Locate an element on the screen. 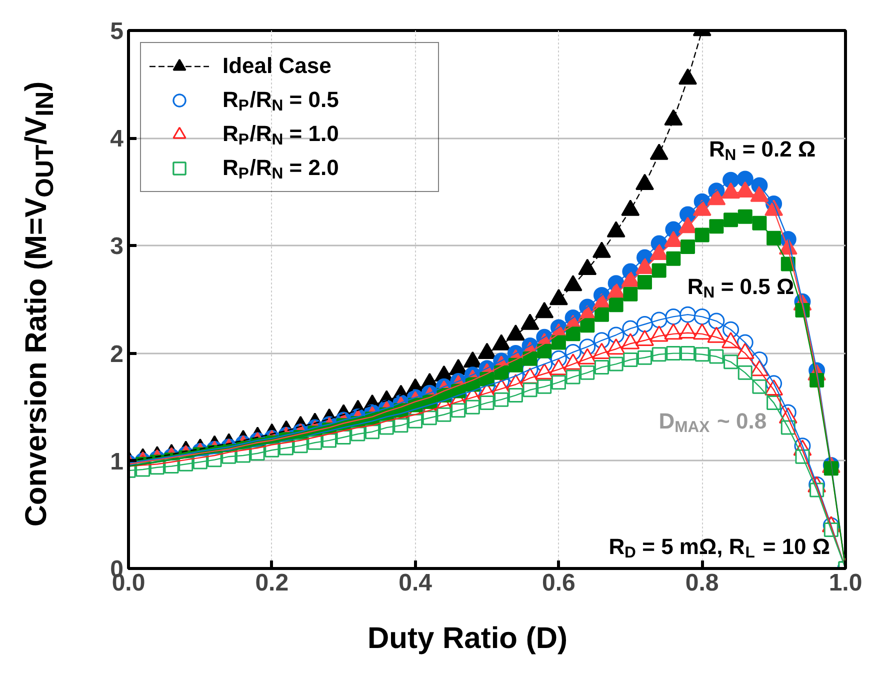 Image resolution: width=888 pixels, height=693 pixels. y-tick-label: 1 is located at coordinates (117, 462).